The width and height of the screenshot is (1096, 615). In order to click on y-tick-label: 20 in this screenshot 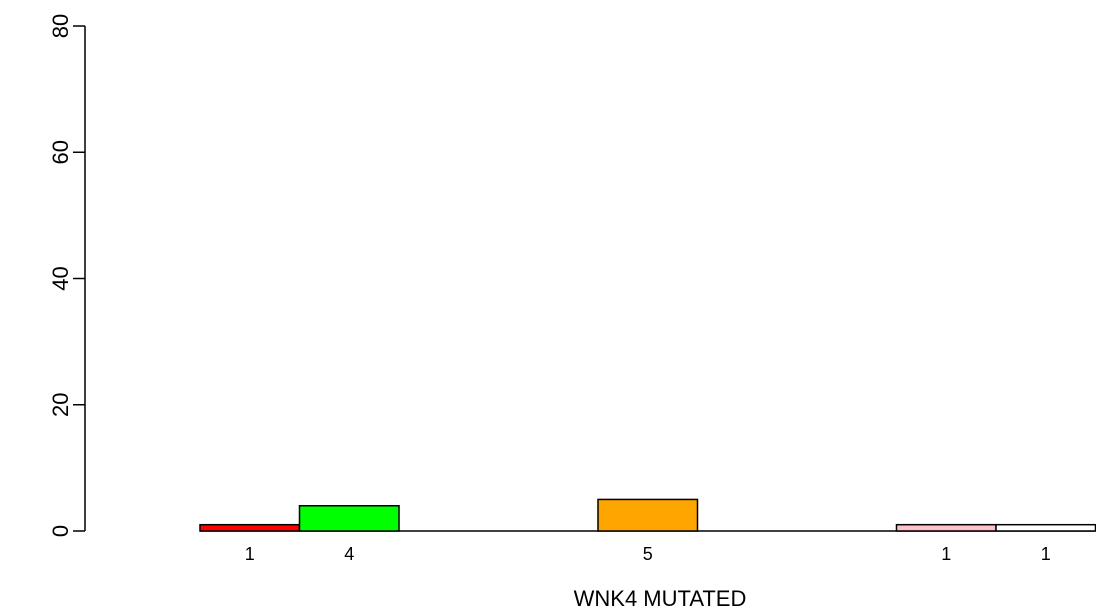, I will do `click(60, 405)`.